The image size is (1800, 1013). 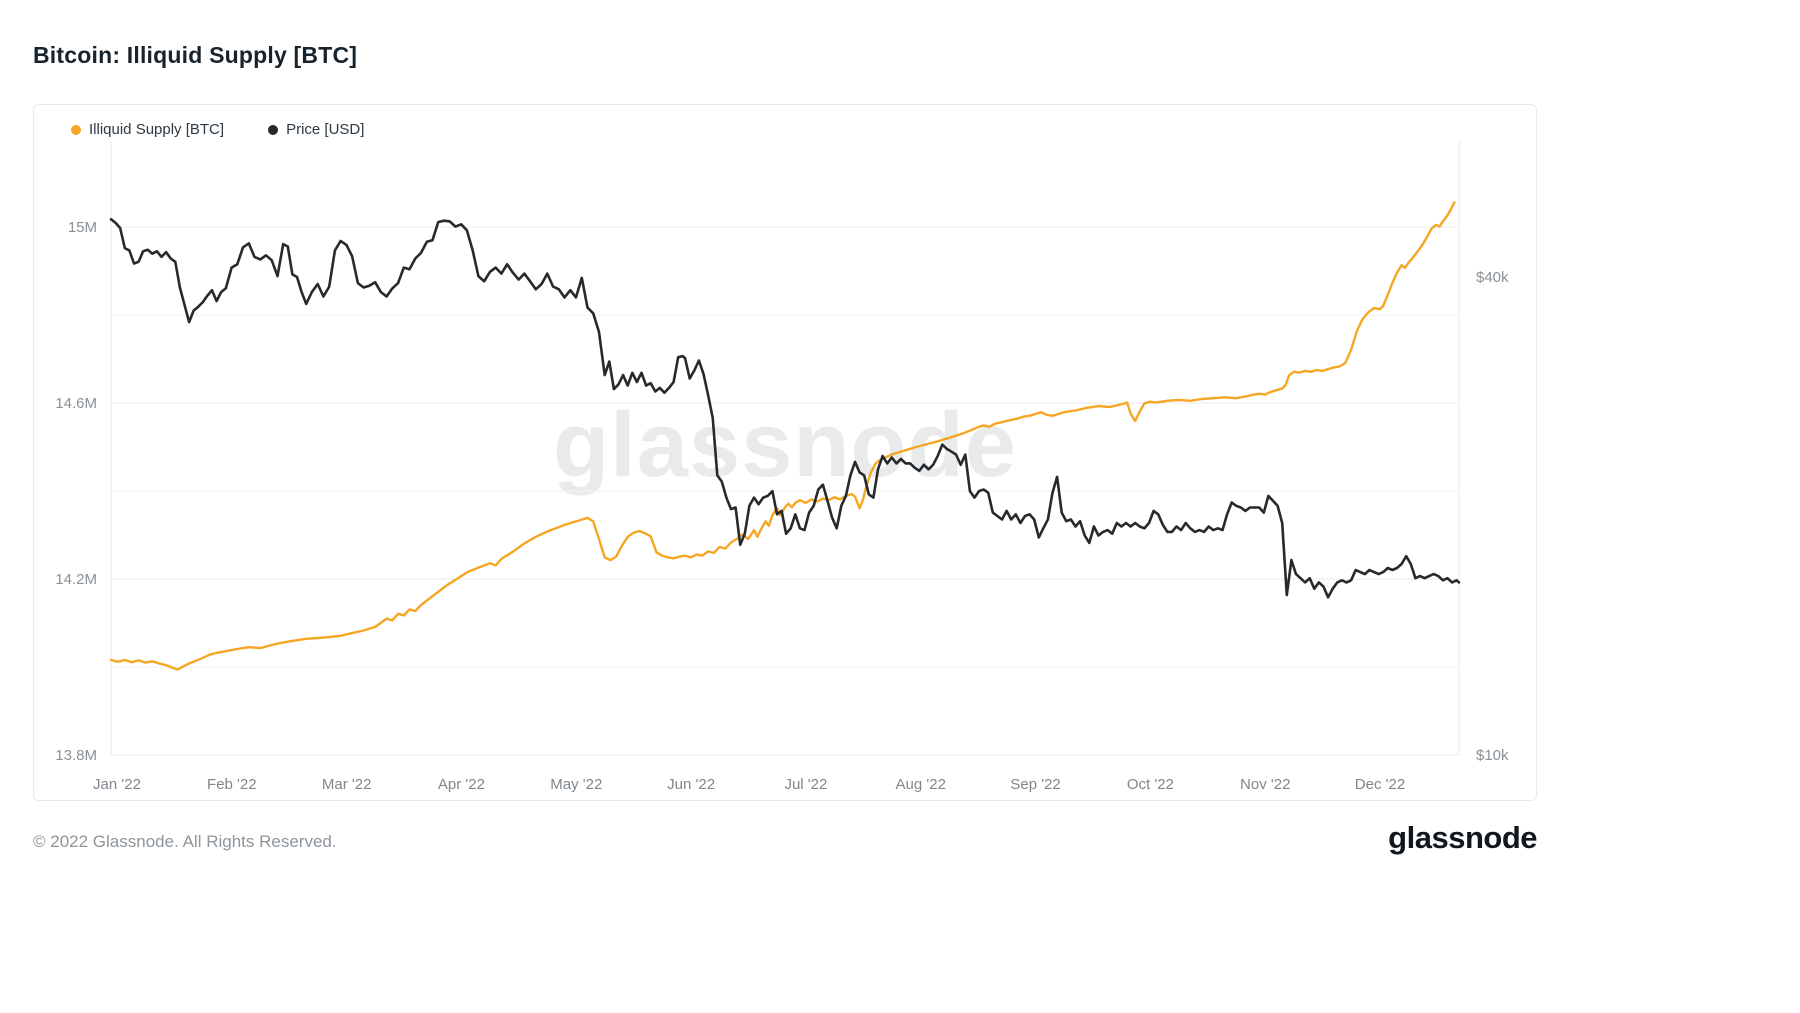 I want to click on x-axis-tick-label: Mar '22, so click(x=347, y=784).